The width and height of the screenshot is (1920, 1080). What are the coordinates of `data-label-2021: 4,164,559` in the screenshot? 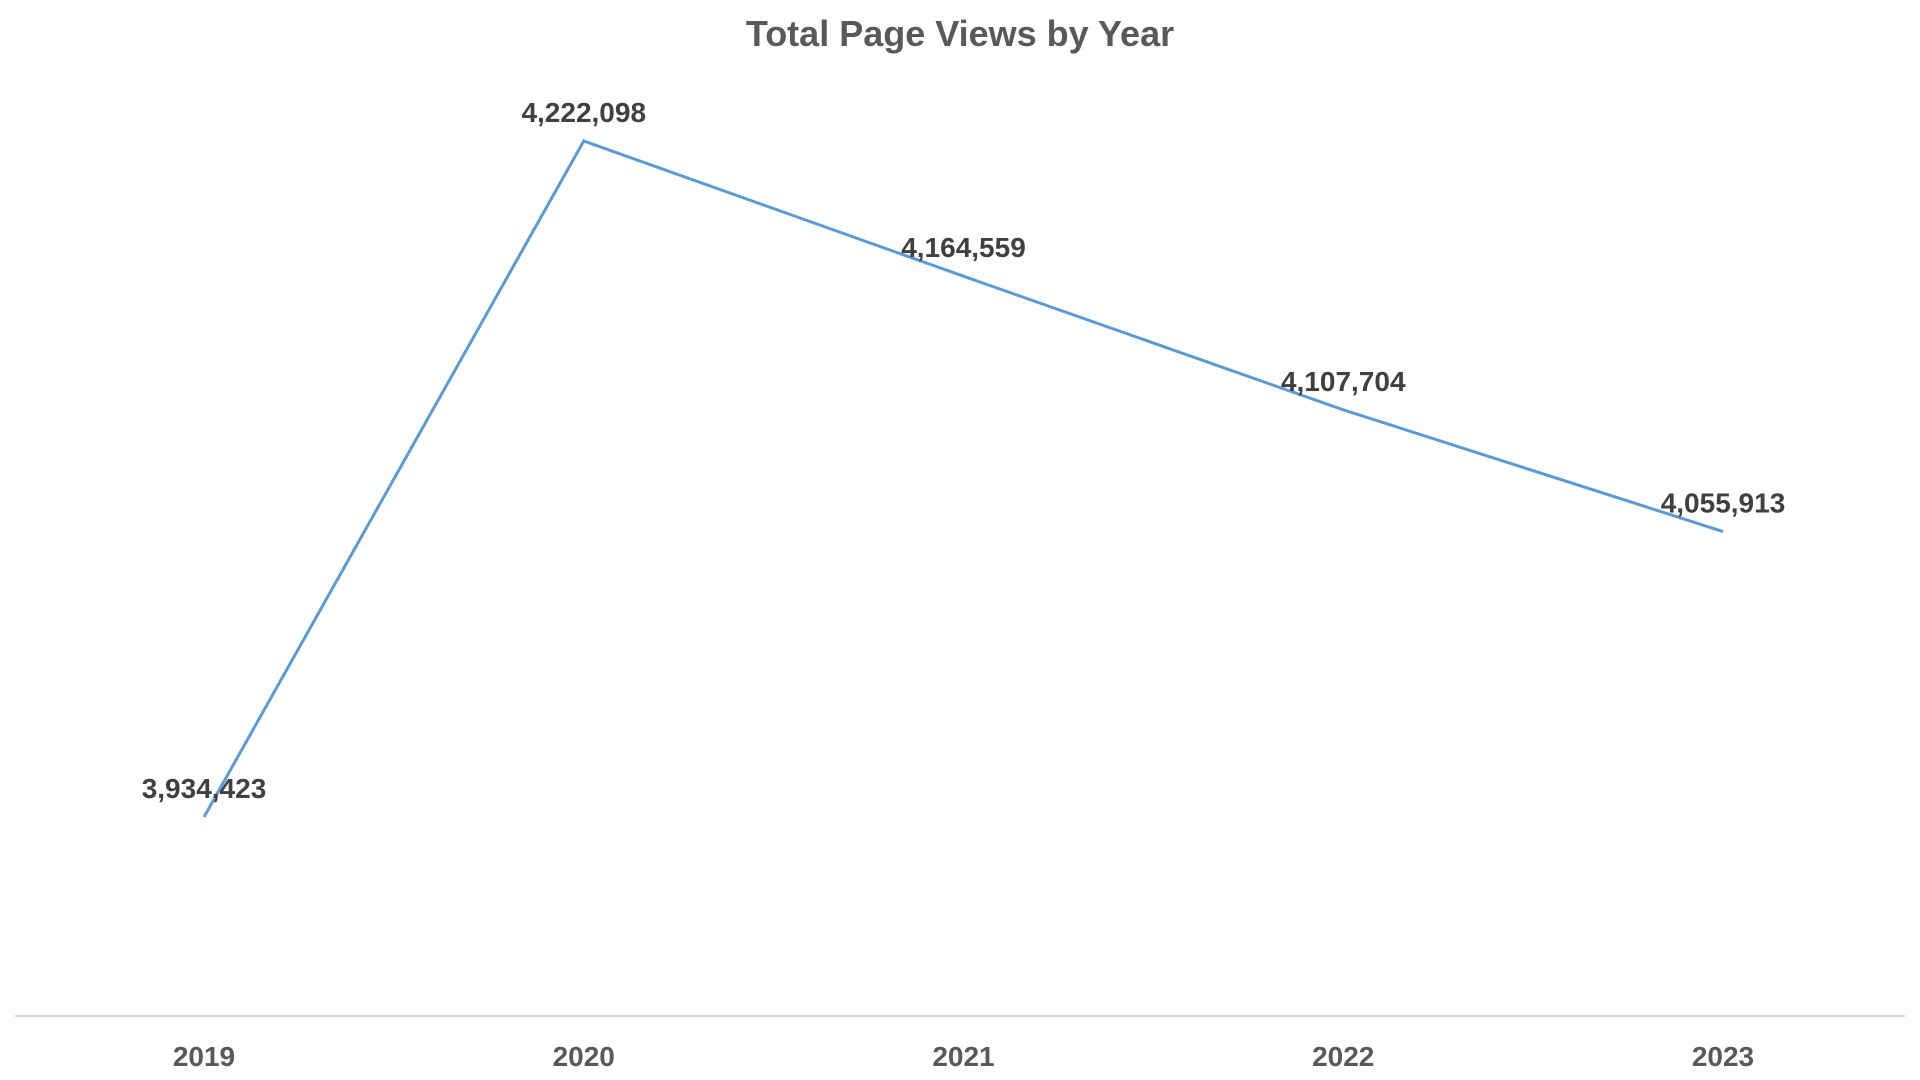 It's located at (963, 247).